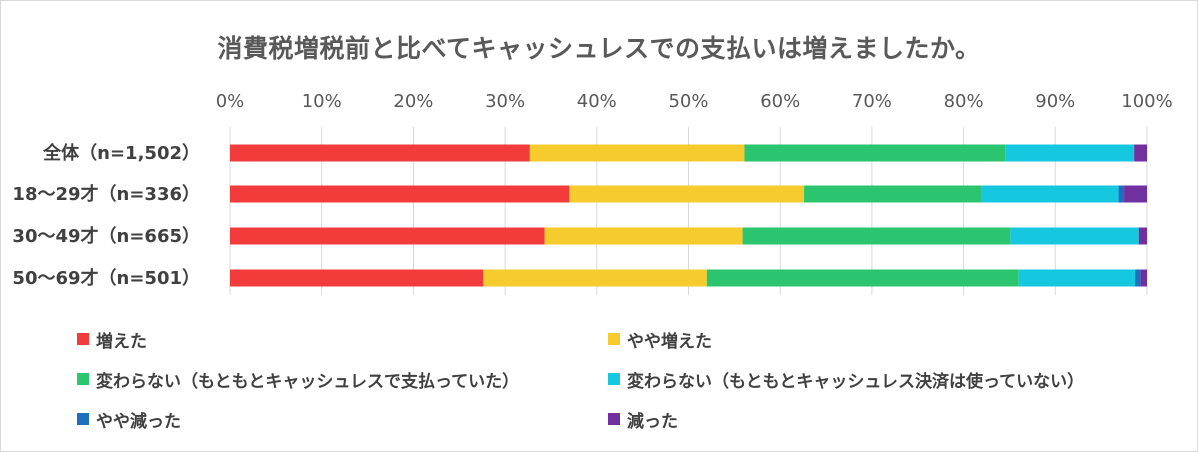 Image resolution: width=1198 pixels, height=452 pixels. I want to click on x-tick-label: 100%, so click(1146, 101).